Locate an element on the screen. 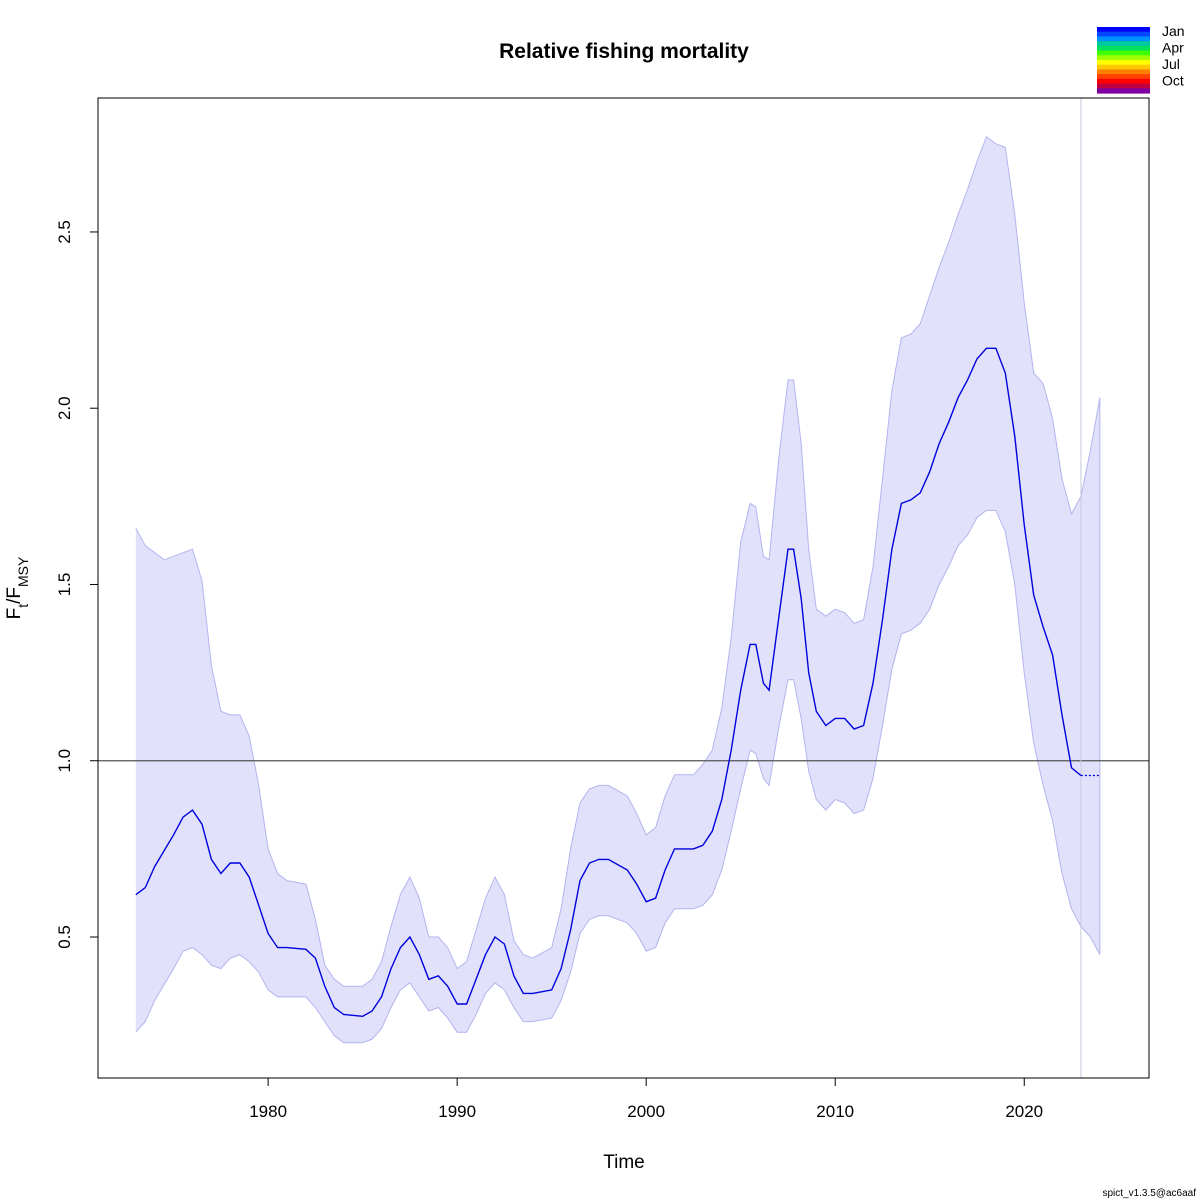  x-tick-label-4: 2020 is located at coordinates (1024, 1111).